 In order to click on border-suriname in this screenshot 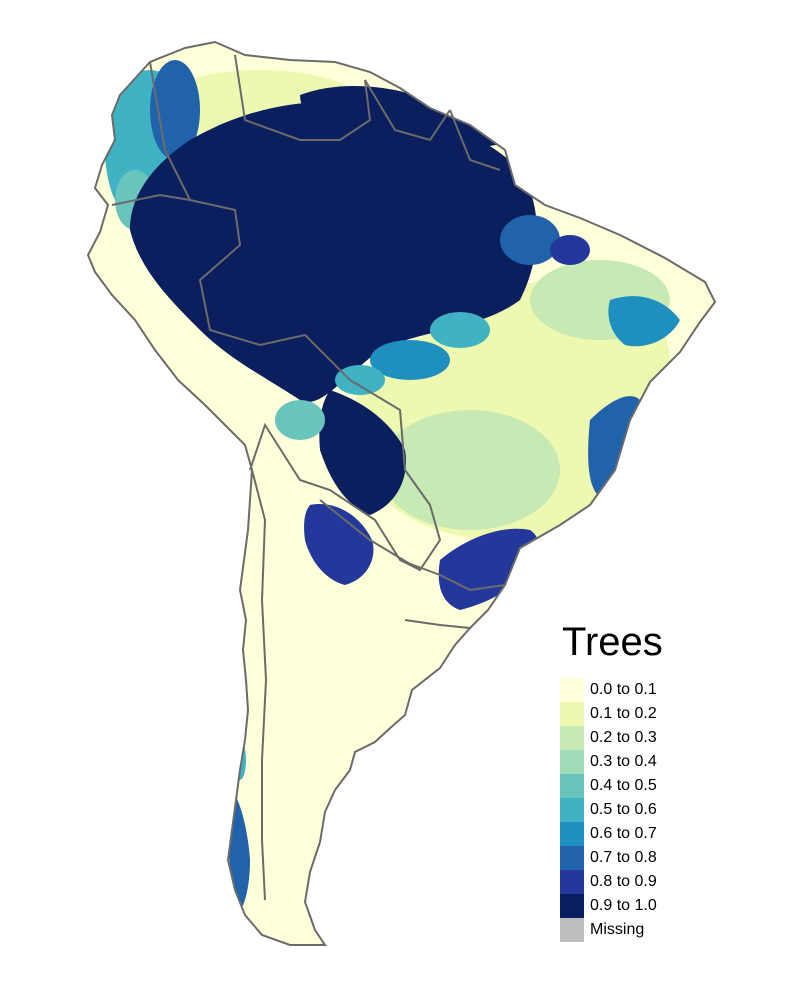, I will do `click(475, 140)`.